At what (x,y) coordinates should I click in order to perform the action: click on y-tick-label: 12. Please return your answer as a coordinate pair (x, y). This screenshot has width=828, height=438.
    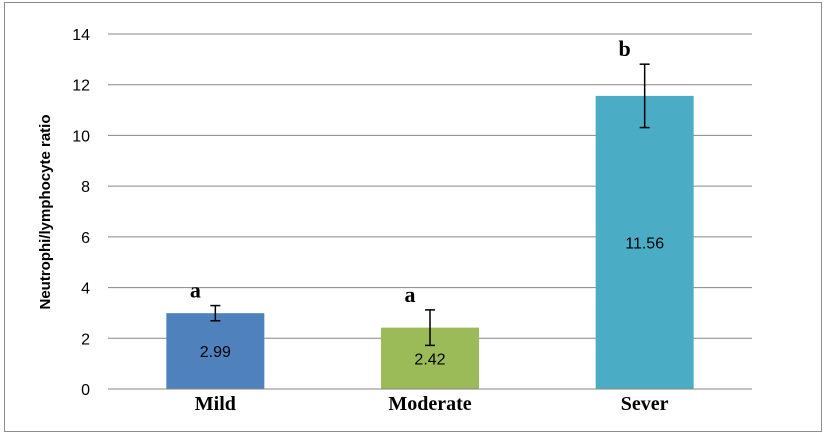
    Looking at the image, I should click on (81, 86).